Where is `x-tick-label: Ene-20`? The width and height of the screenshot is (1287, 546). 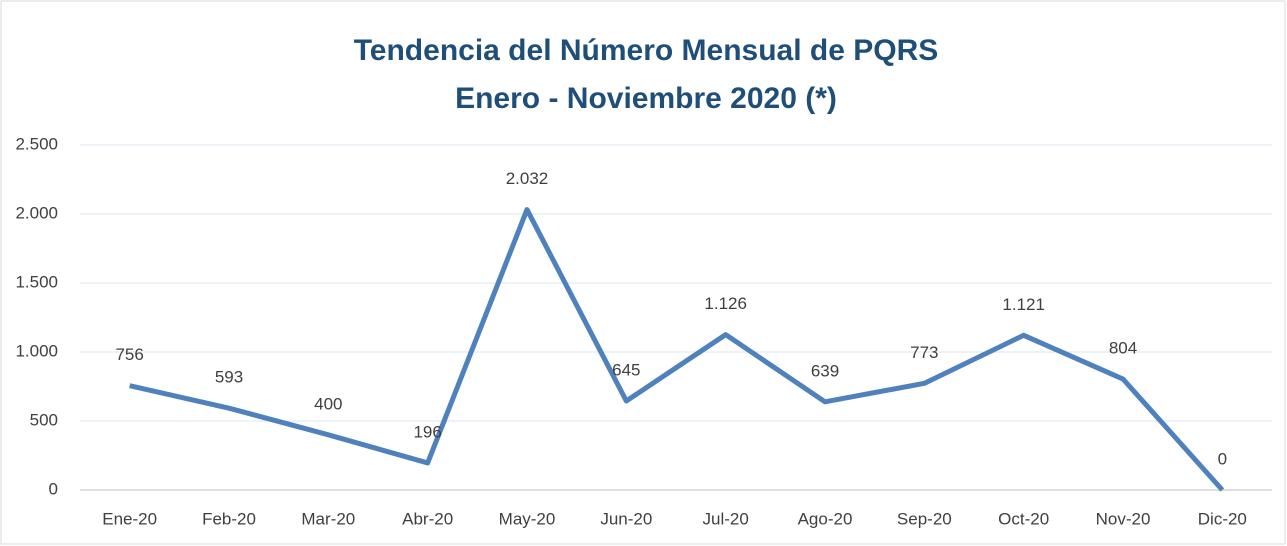 x-tick-label: Ene-20 is located at coordinates (129, 518).